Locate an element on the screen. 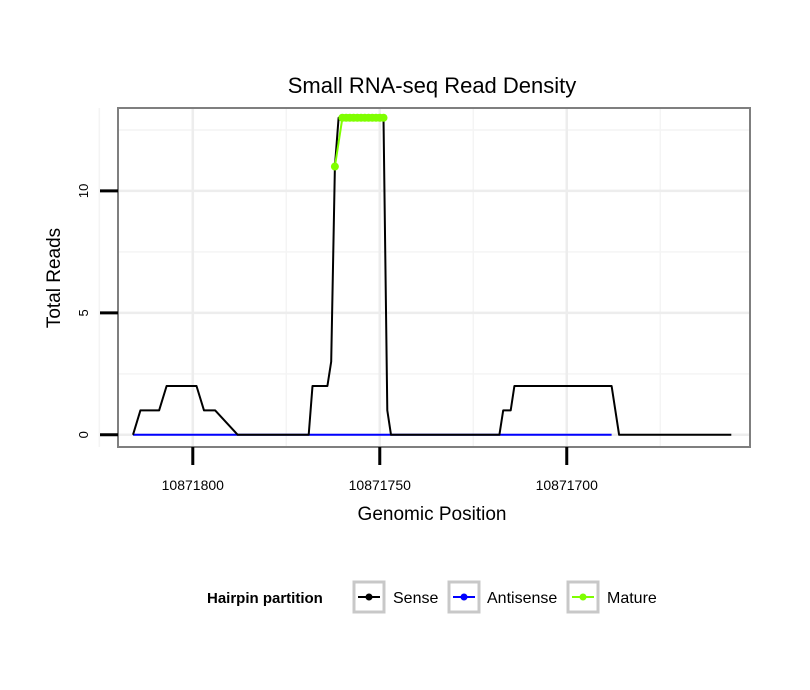 The image size is (810, 690). legend-title: Hairpin partition is located at coordinates (265, 598).